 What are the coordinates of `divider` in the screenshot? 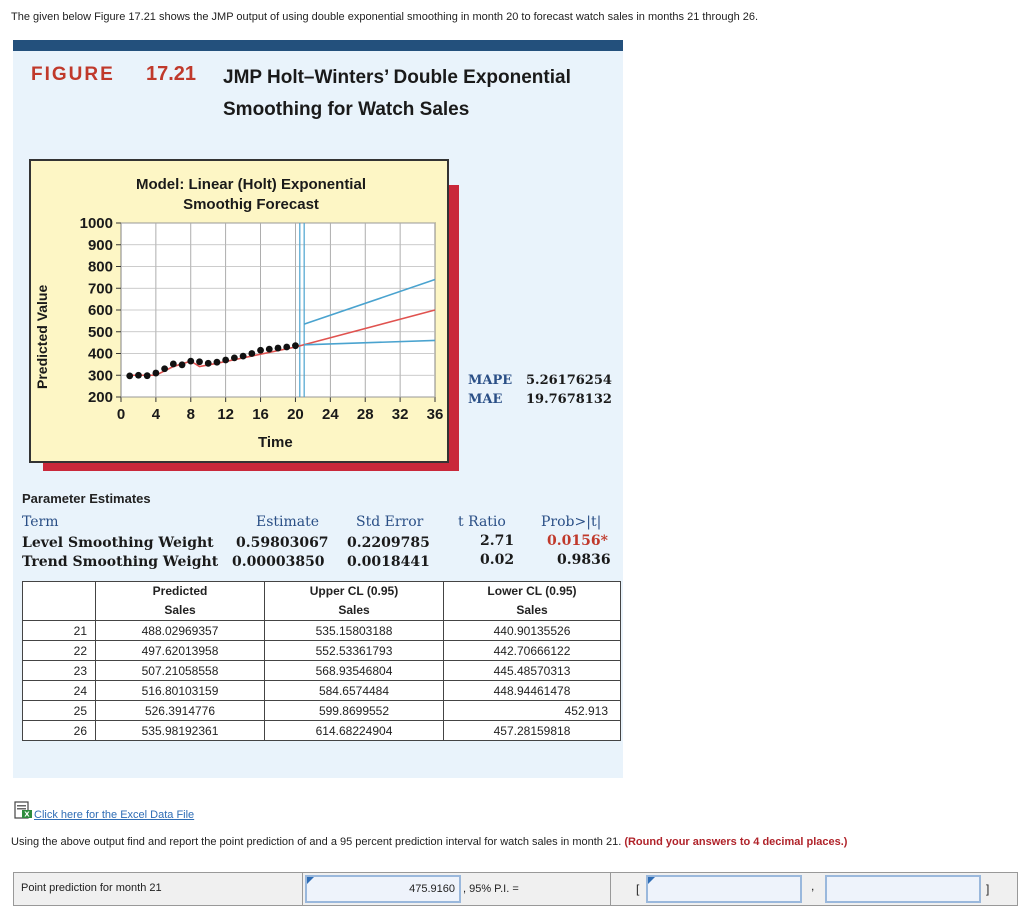 It's located at (610, 889).